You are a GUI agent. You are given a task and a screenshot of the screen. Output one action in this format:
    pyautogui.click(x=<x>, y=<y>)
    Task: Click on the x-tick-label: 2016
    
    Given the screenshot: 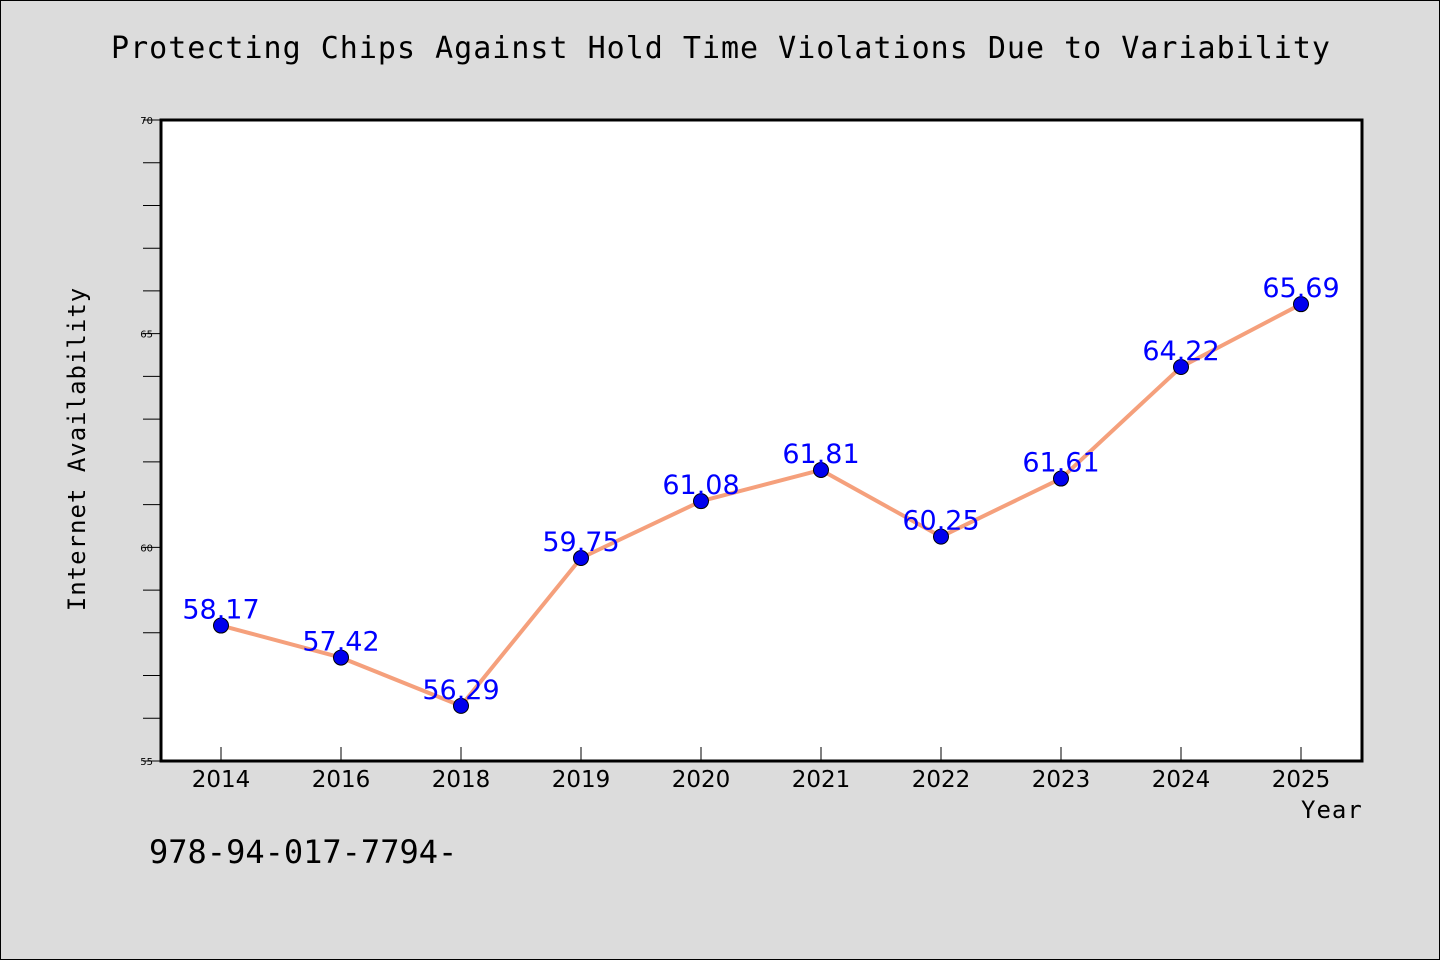 What is the action you would take?
    pyautogui.click(x=341, y=780)
    